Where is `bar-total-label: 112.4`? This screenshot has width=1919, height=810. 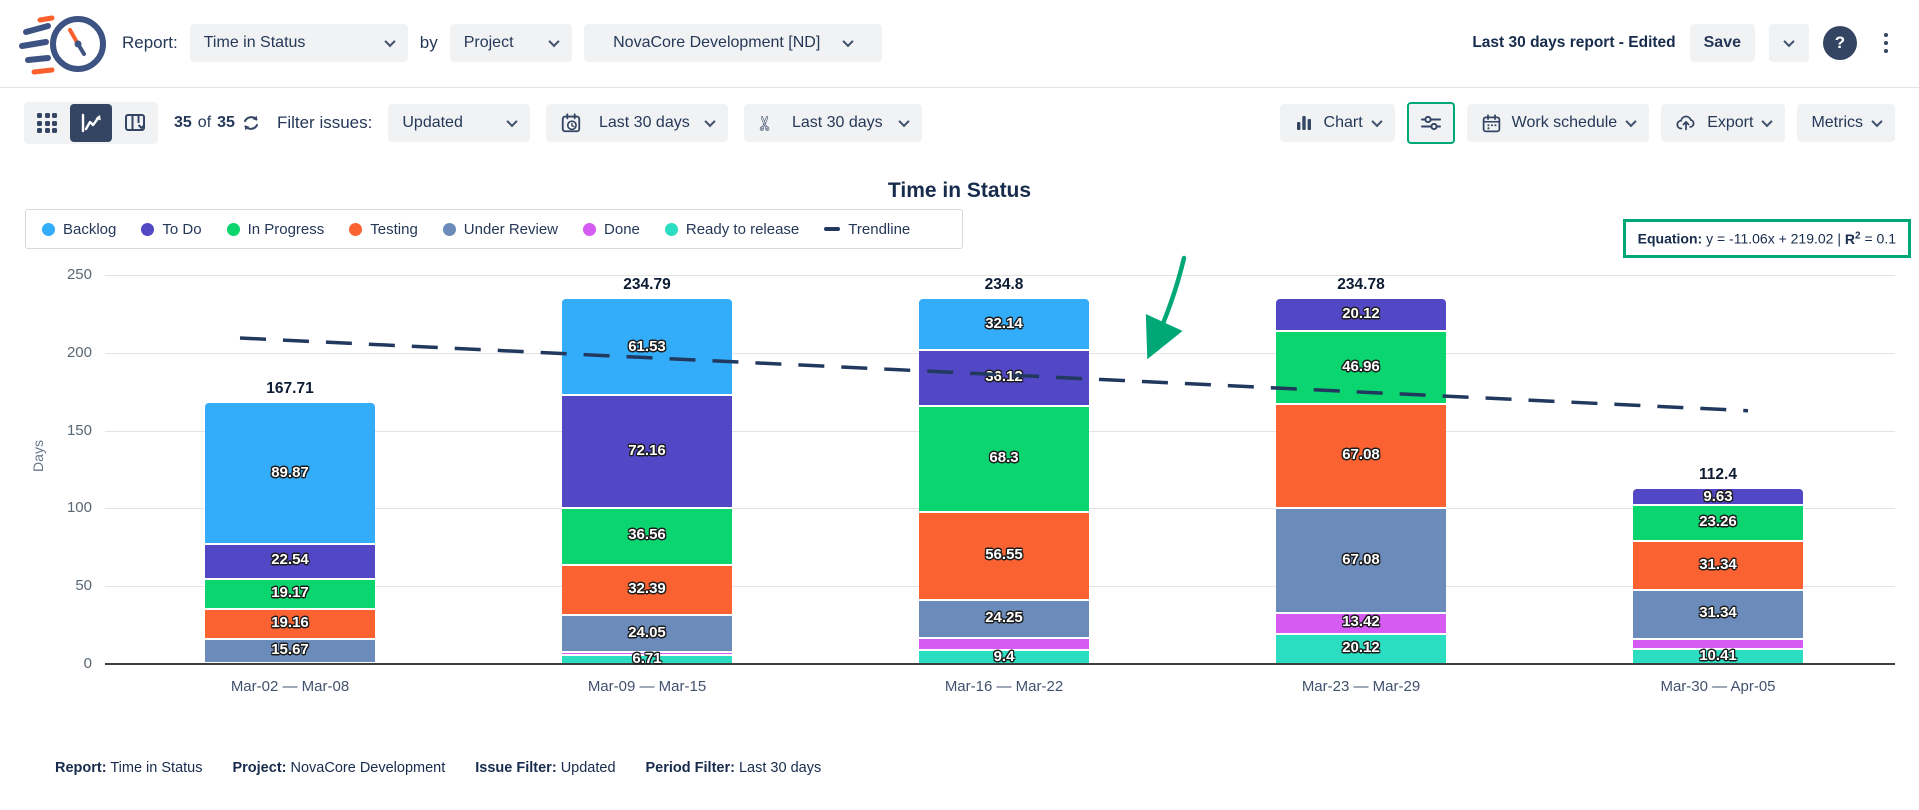
bar-total-label: 112.4 is located at coordinates (1718, 475).